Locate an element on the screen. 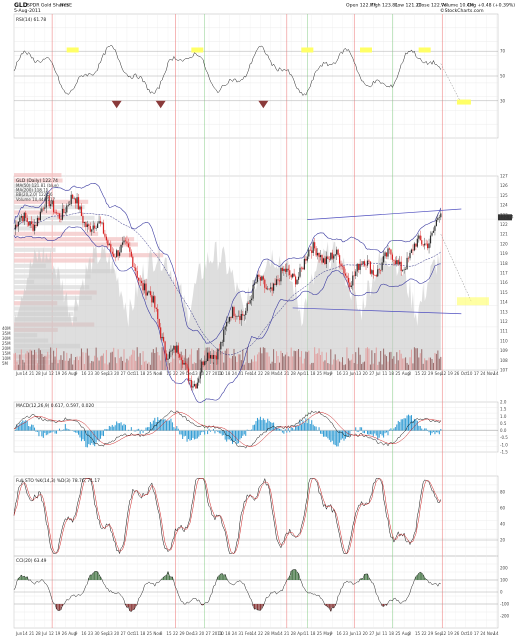 The width and height of the screenshot is (516, 640). x-axis-label-price: 15 is located at coordinates (169, 373).